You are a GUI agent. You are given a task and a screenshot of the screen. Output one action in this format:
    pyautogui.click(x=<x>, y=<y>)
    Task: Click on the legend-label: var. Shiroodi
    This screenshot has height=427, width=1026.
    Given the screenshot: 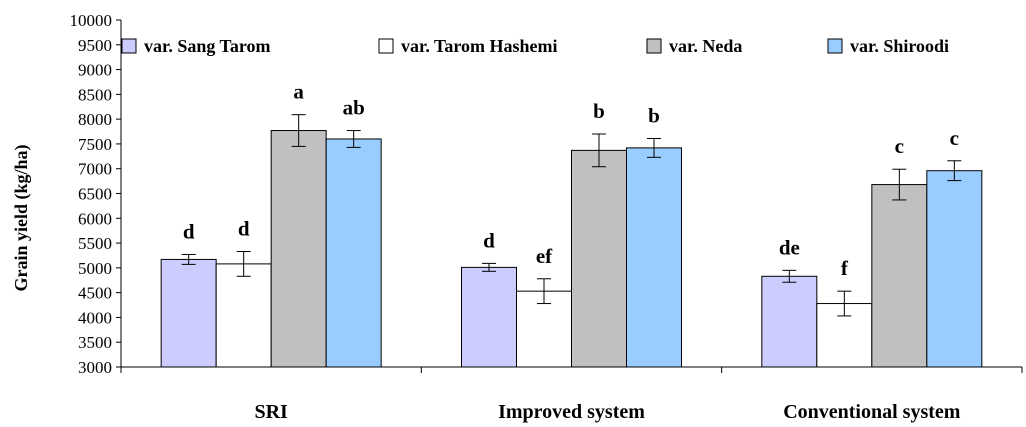 What is the action you would take?
    pyautogui.click(x=899, y=46)
    